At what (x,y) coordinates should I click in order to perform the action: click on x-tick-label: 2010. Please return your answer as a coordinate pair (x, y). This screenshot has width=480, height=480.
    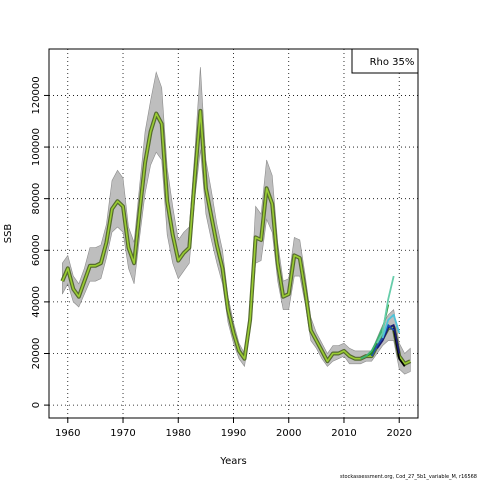
    Looking at the image, I should click on (343, 433).